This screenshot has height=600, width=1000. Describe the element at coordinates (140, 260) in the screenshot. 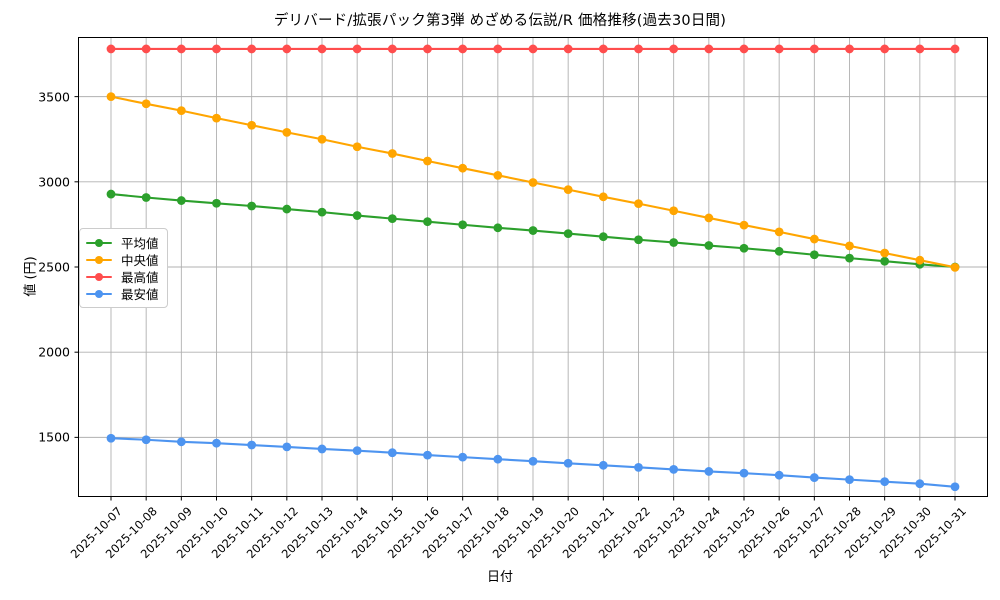

I see `legend-item-label: 中央値` at that location.